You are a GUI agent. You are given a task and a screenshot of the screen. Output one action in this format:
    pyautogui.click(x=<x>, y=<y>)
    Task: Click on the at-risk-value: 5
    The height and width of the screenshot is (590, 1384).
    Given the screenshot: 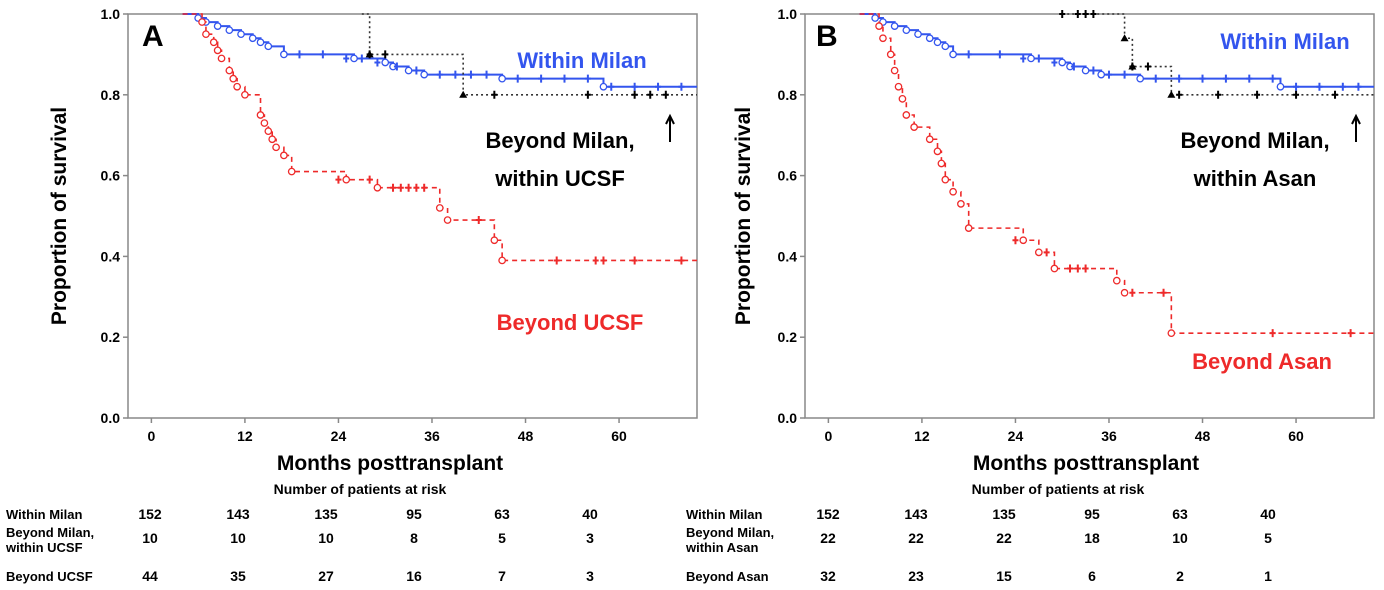 What is the action you would take?
    pyautogui.click(x=502, y=538)
    